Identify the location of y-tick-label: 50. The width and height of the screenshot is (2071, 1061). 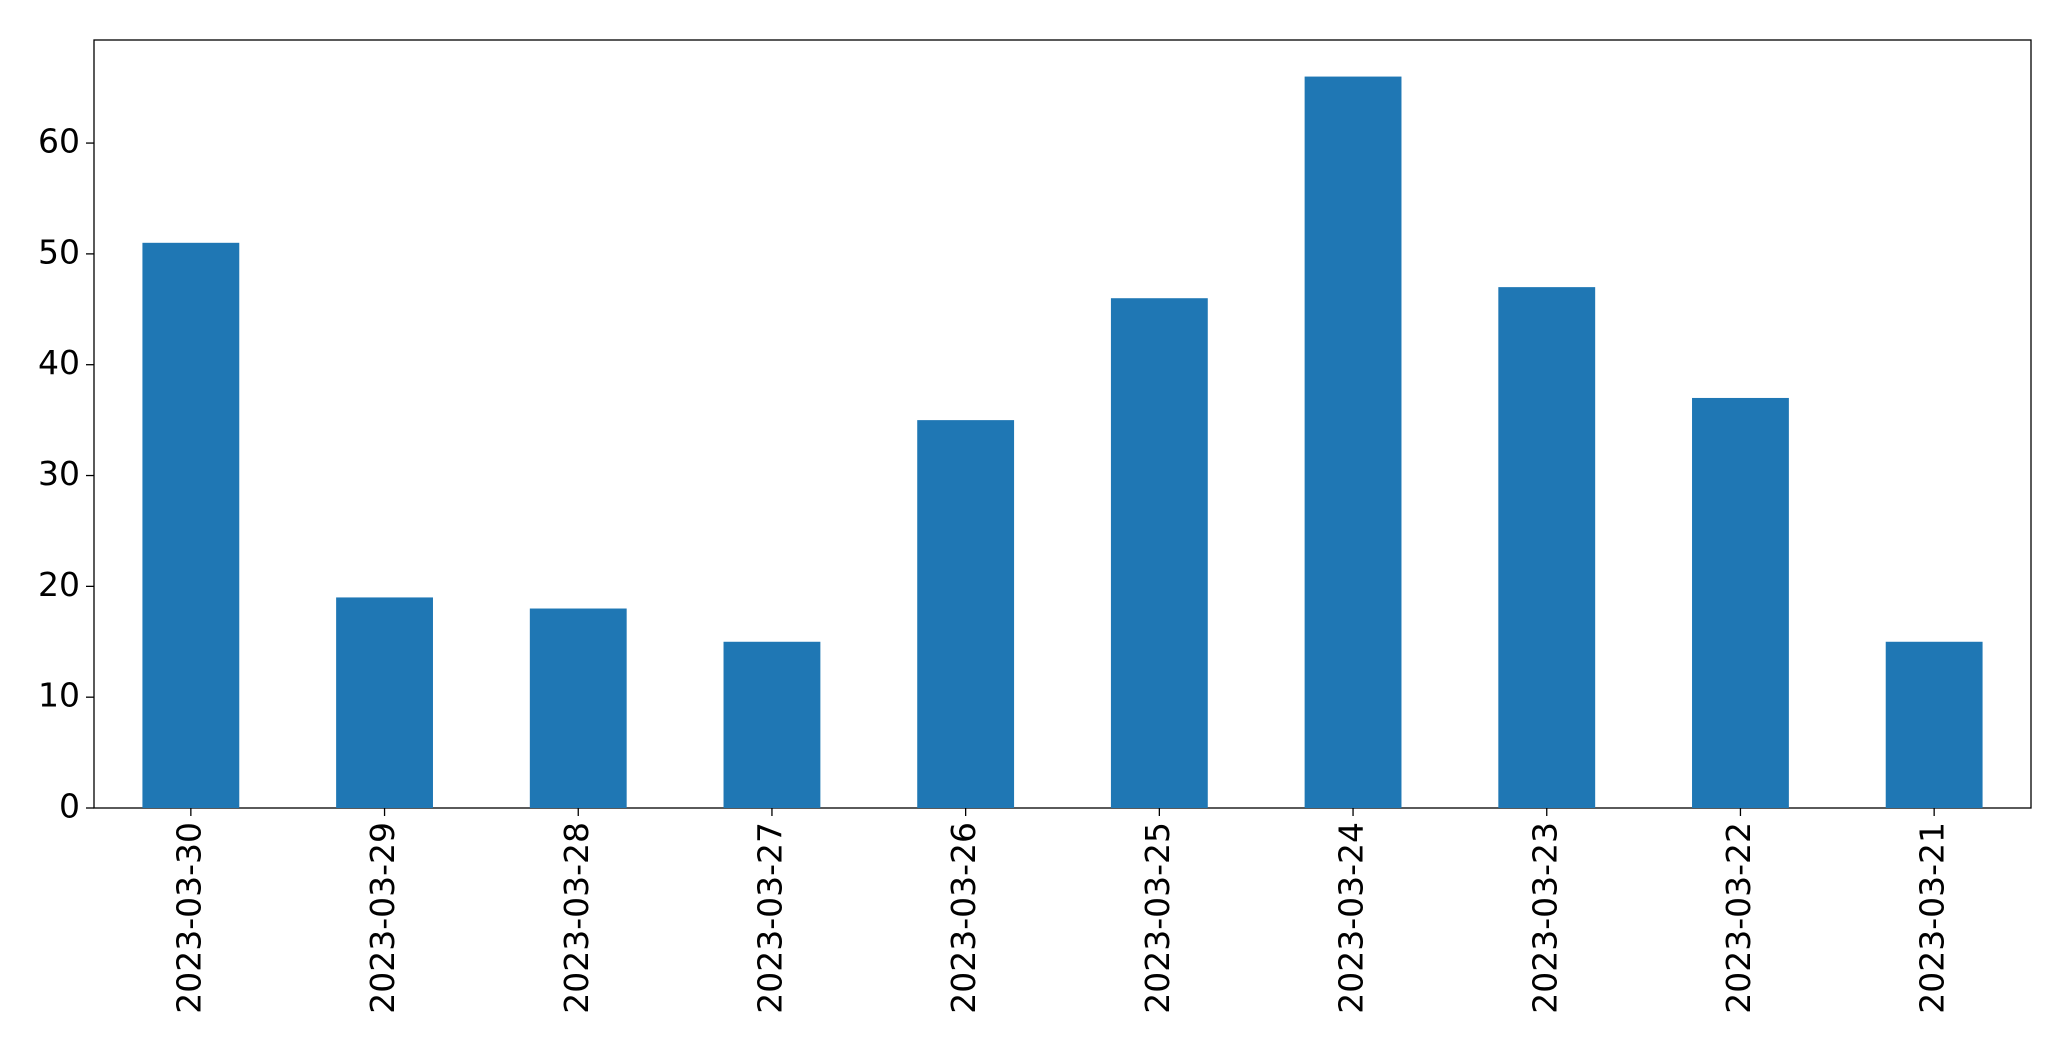
(59, 251).